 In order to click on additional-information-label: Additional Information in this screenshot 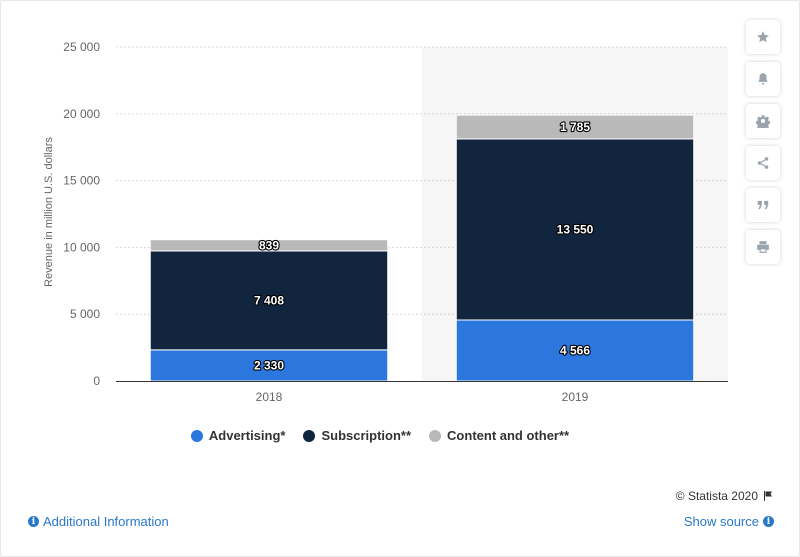, I will do `click(106, 521)`.